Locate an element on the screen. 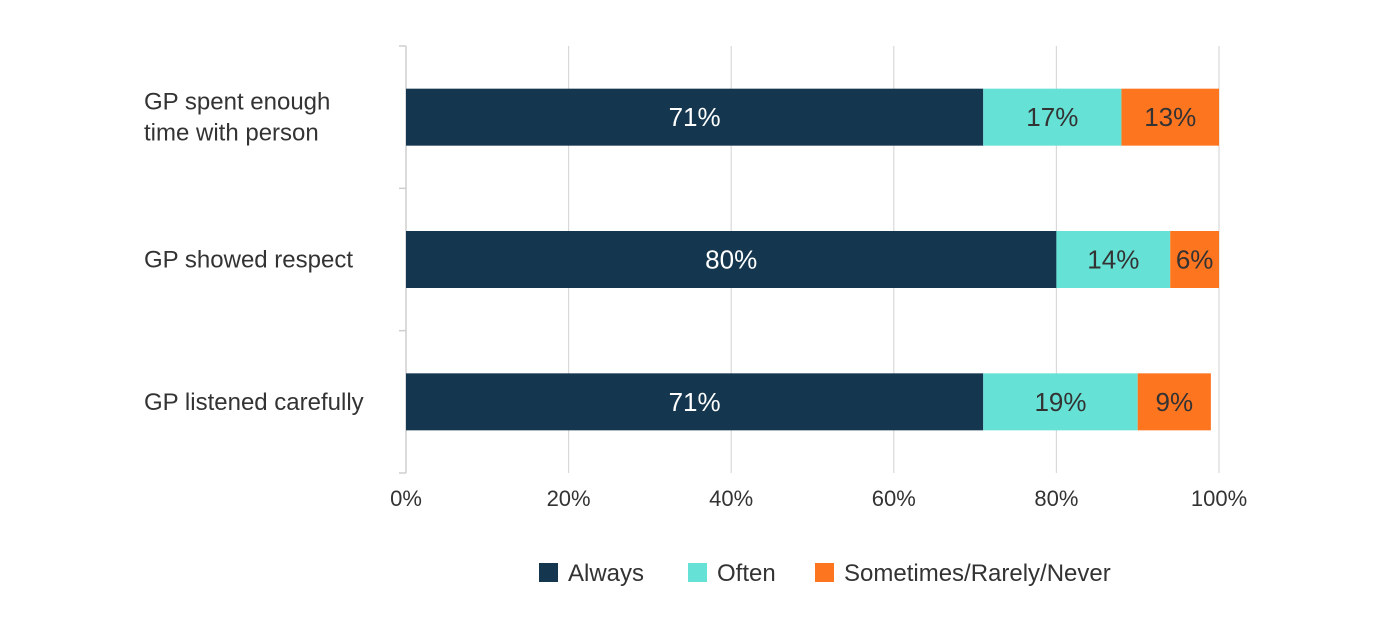  legend-label: Often is located at coordinates (746, 573).